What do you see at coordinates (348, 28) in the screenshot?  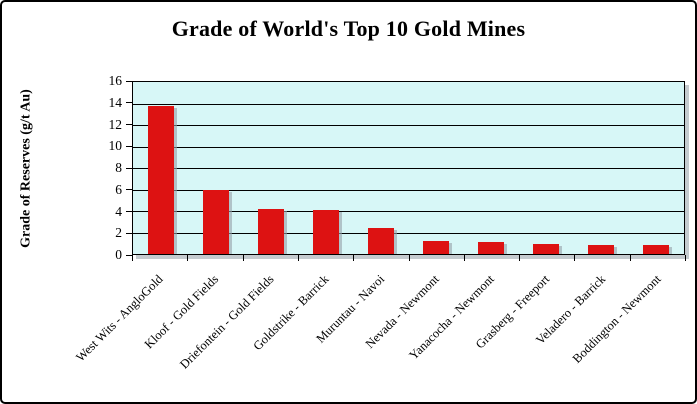 I see `chart-title: Grade of World's Top 10 Gold Mines` at bounding box center [348, 28].